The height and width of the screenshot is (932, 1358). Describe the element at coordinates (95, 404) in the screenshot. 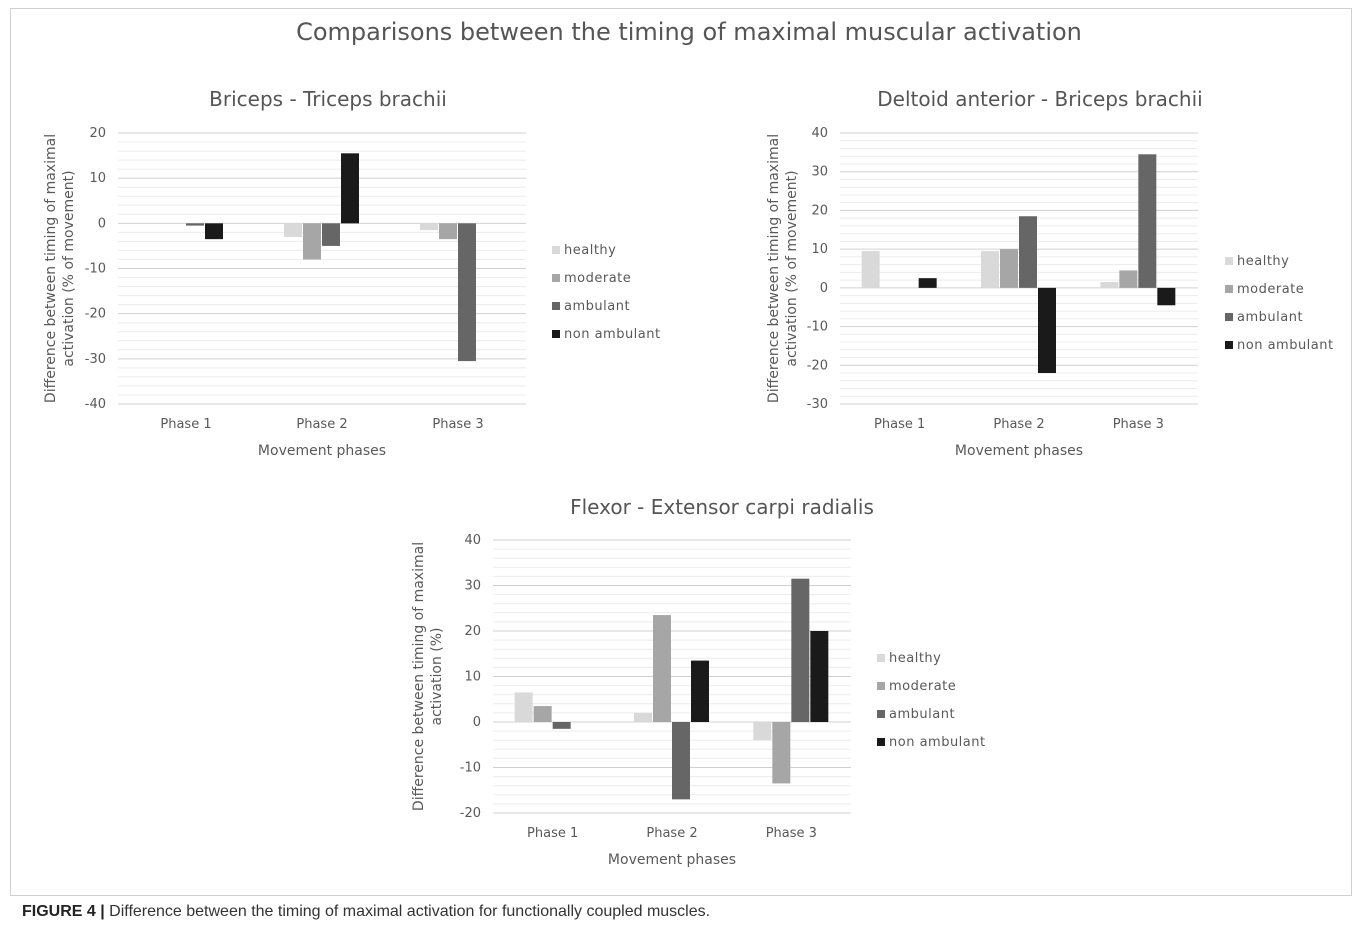

I see `y-tick-label: -40` at that location.